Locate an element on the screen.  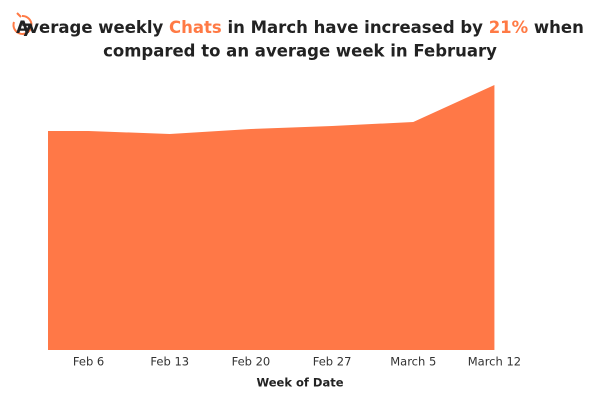
logo: 7 is located at coordinates (22, 26).